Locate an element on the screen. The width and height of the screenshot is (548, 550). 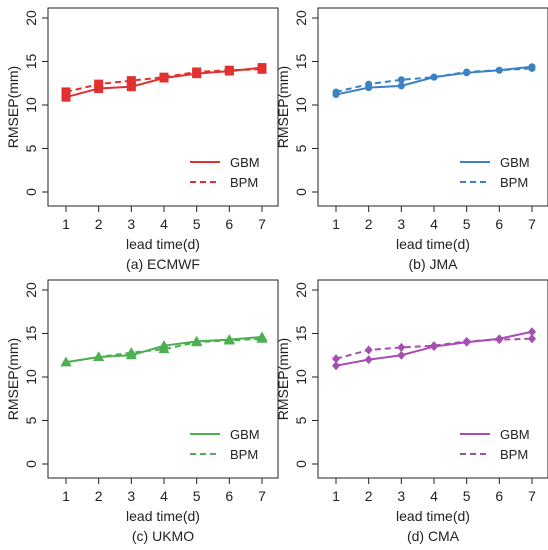
panel-caption: (c) UKMO is located at coordinates (163, 536).